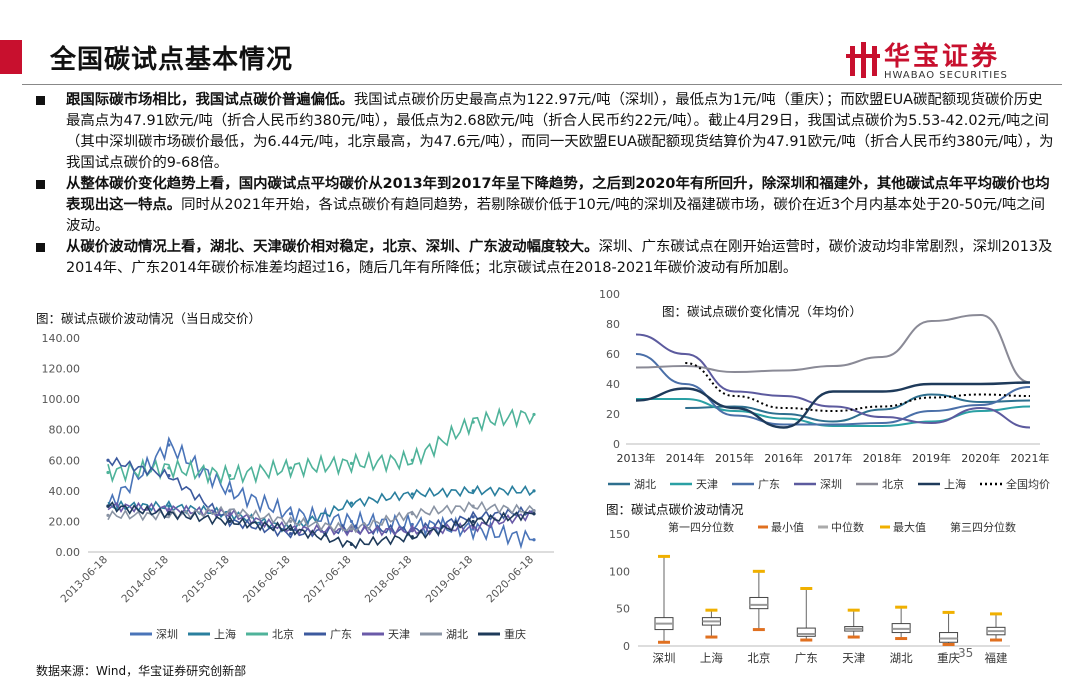 Image resolution: width=1080 pixels, height=686 pixels. Describe the element at coordinates (762, 311) in the screenshot. I see `annual-chart-caption: 图：碳试点碳价变化情况（年均价）` at that location.